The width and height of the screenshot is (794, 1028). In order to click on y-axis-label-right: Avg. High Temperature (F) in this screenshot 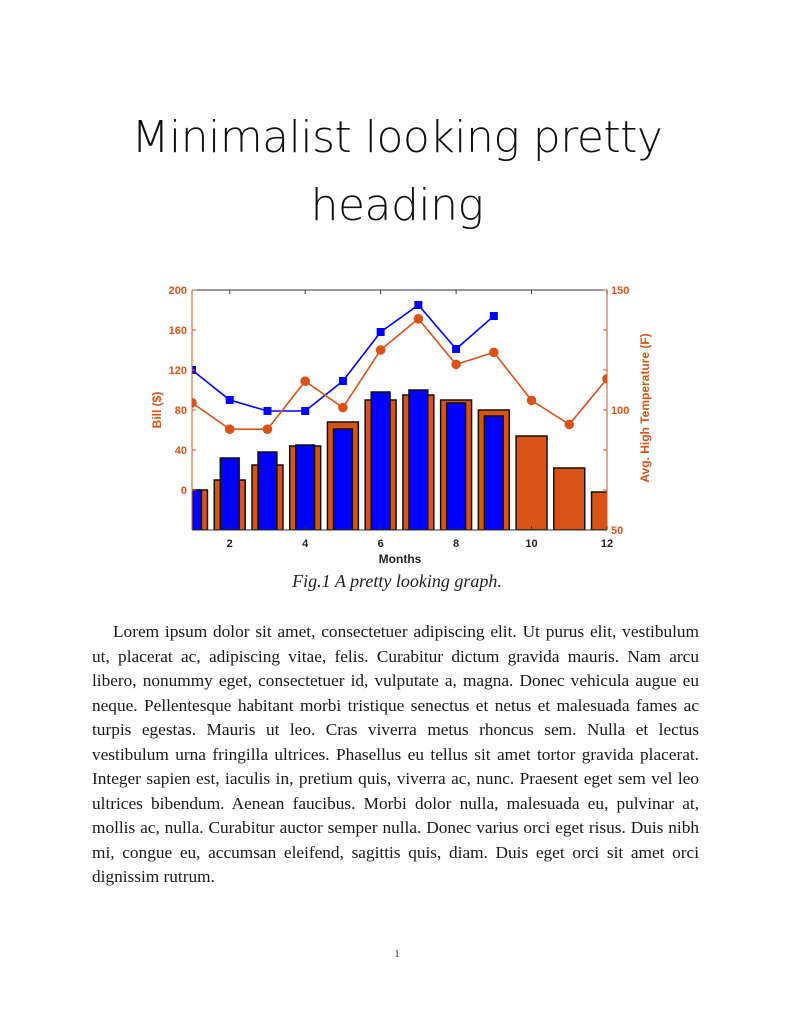, I will do `click(645, 407)`.